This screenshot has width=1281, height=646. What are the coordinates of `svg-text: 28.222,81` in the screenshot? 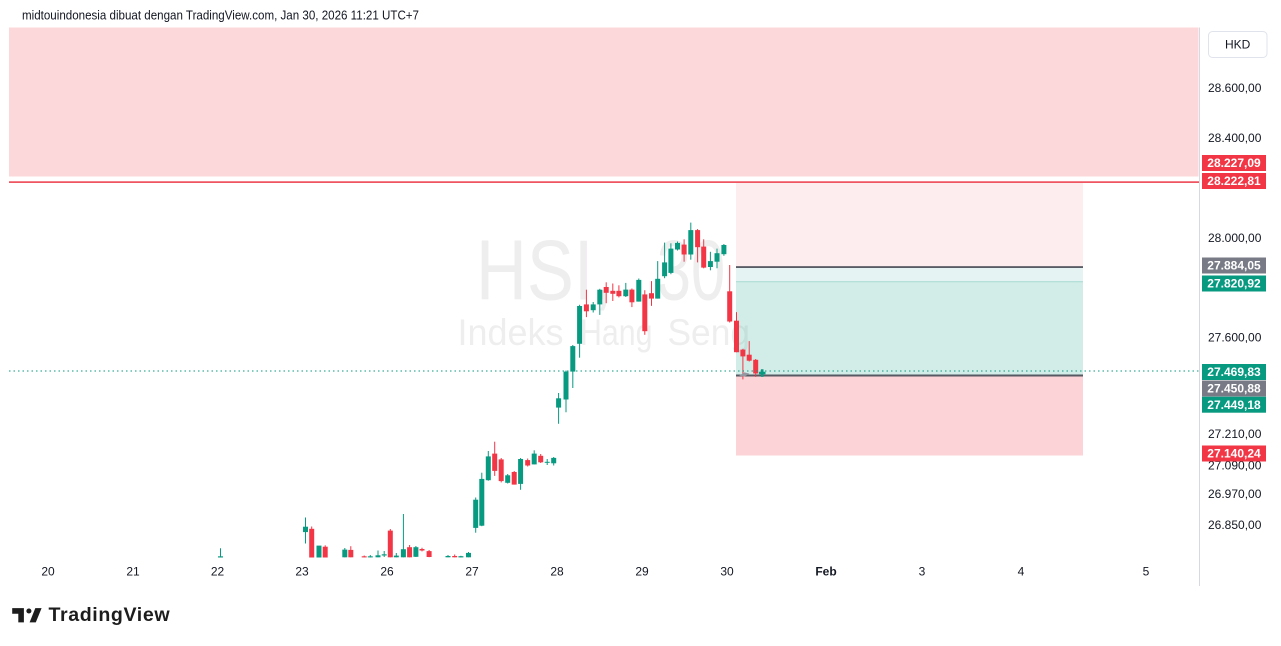 It's located at (1234, 181).